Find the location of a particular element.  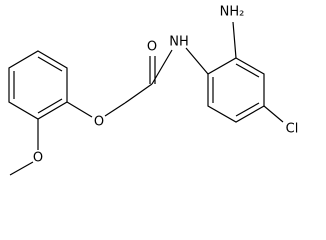

atom-label: NH is located at coordinates (179, 42).